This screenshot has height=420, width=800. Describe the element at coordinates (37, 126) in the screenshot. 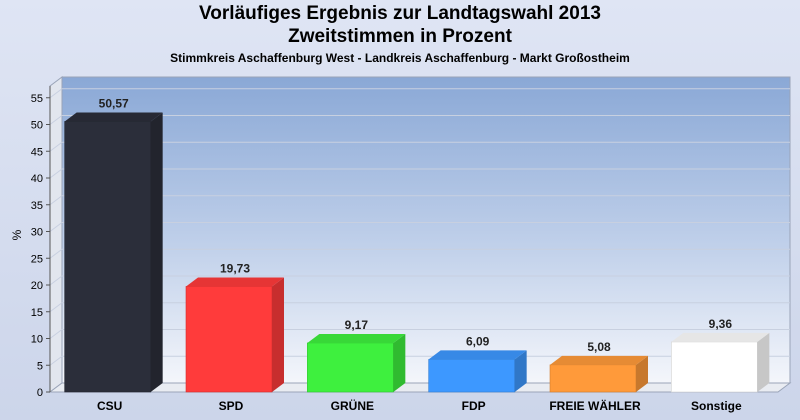

I see `y-tick-label: 50` at that location.